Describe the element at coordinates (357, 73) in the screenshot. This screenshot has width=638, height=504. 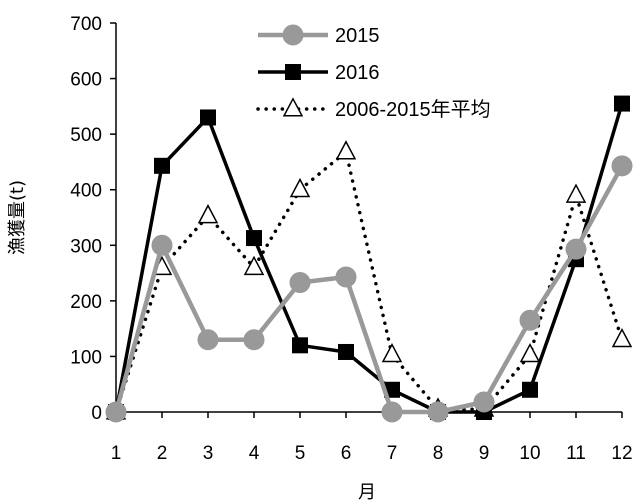
I see `legend-label: 2016` at that location.